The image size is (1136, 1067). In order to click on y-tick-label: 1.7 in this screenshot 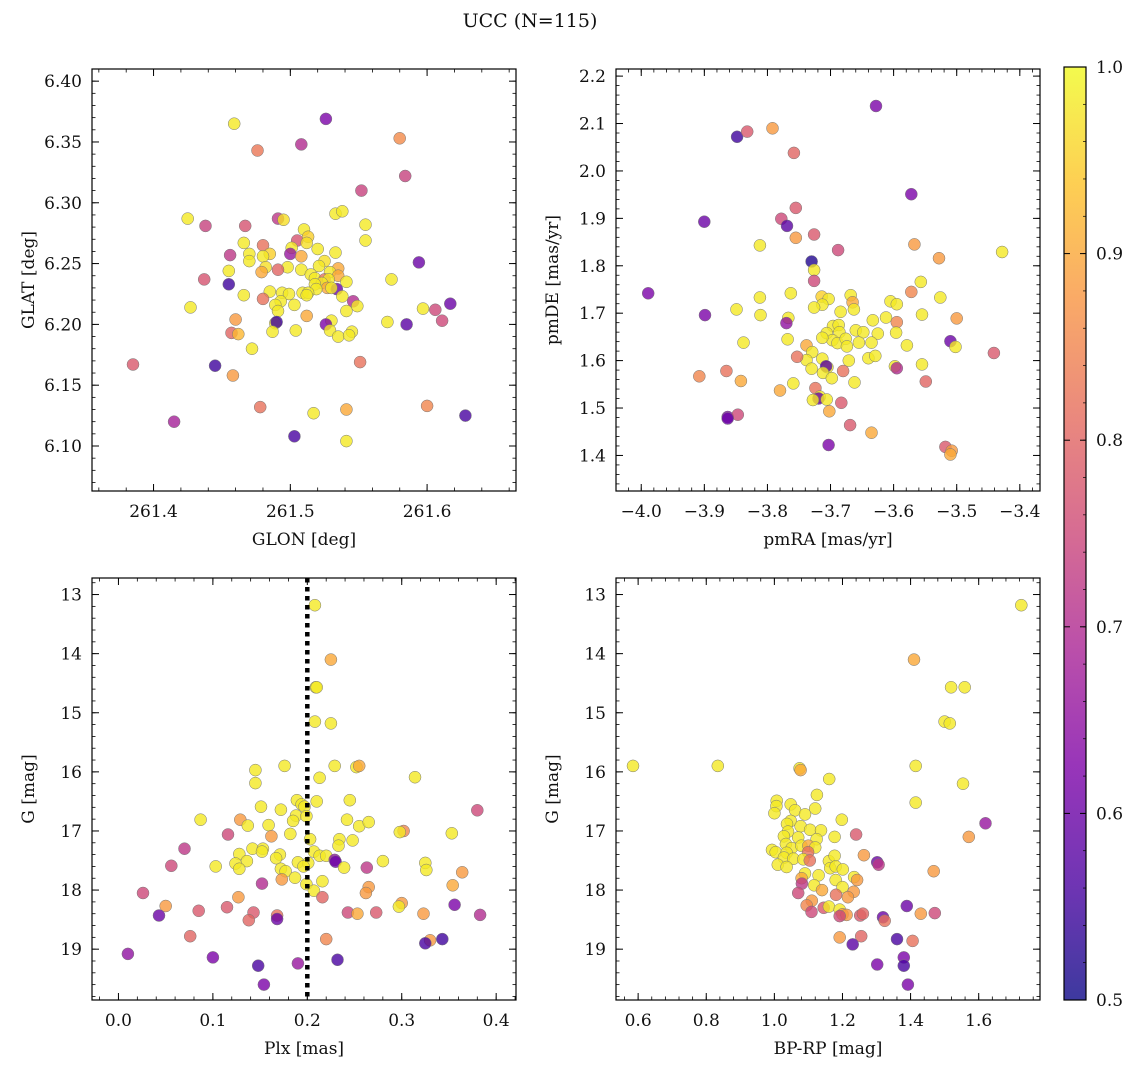, I will do `click(592, 314)`.